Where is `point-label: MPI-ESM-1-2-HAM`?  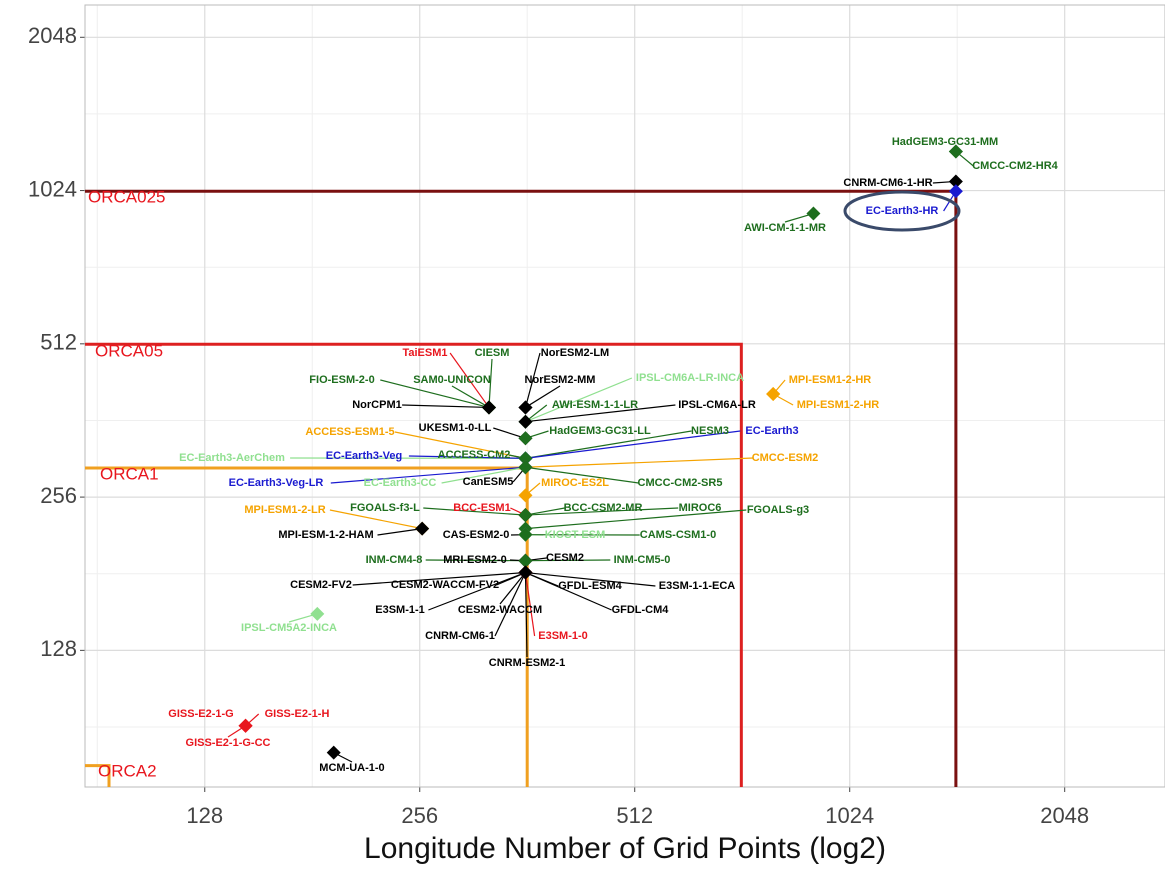
point-label: MPI-ESM-1-2-HAM is located at coordinates (325, 535).